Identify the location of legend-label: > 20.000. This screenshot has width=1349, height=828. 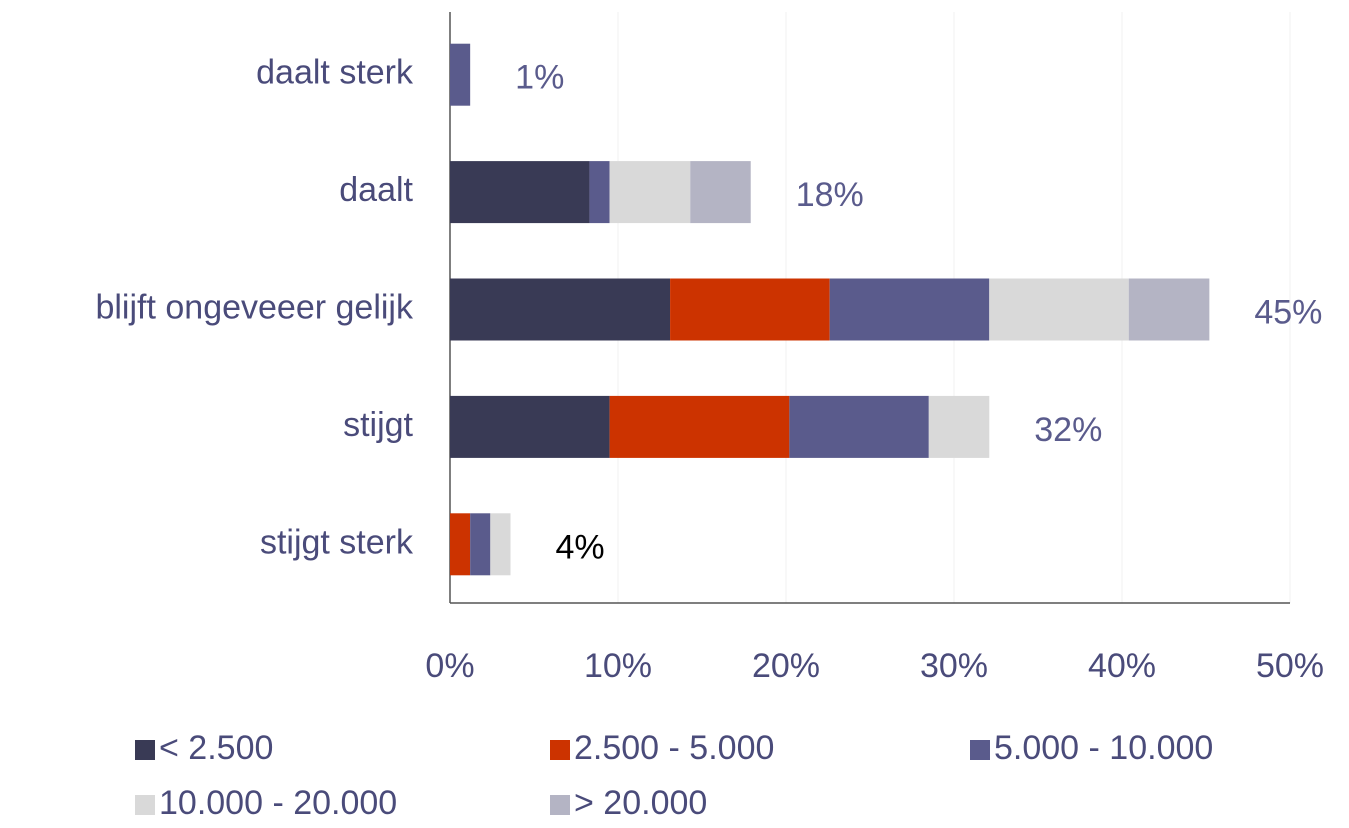
(640, 803).